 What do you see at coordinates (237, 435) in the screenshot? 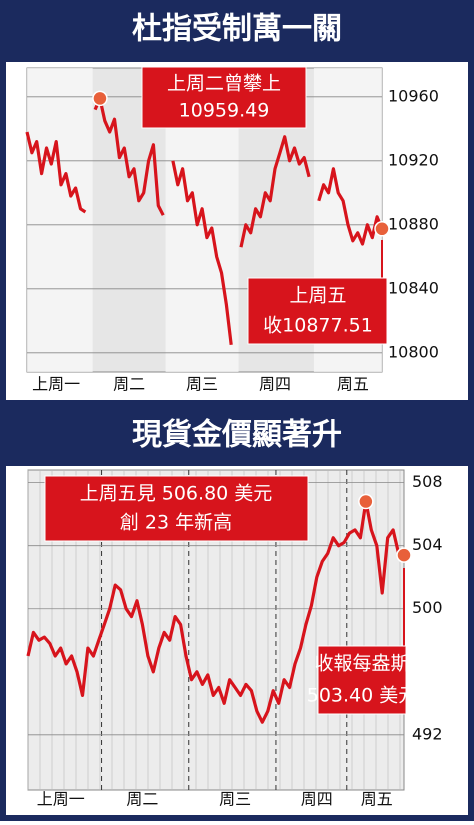
I see `chart-title: 現貨金價顯著升` at bounding box center [237, 435].